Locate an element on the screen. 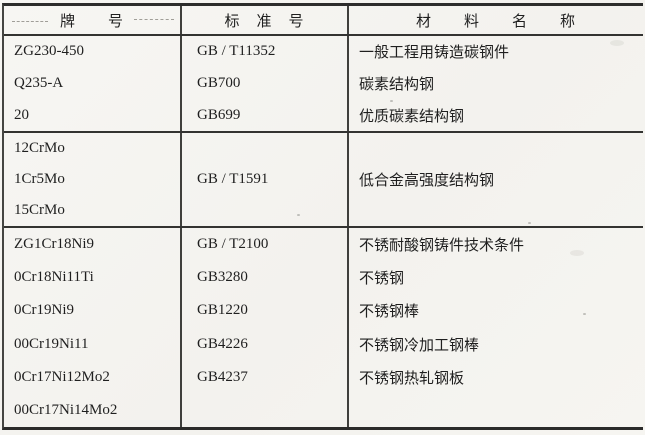  column-header-standard-label: 标 准 号 is located at coordinates (264, 21).